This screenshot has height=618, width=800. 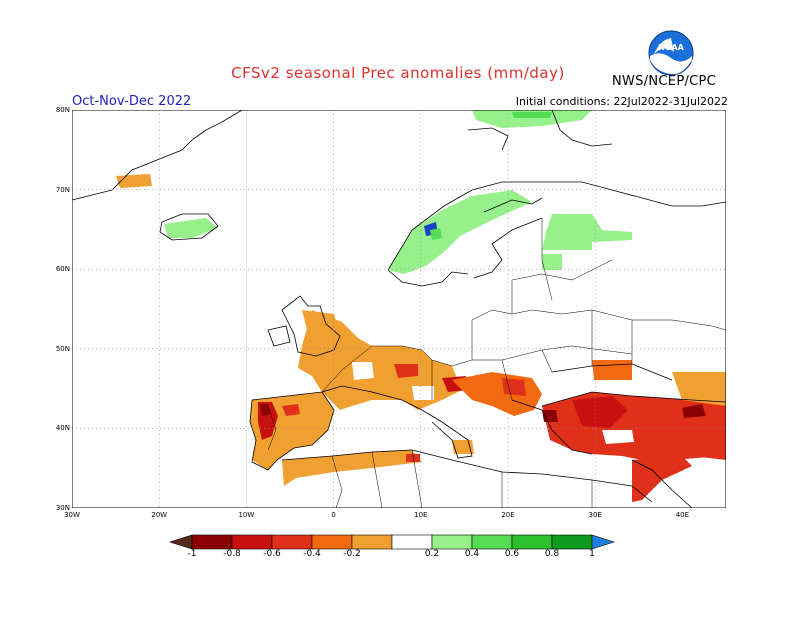 What do you see at coordinates (421, 515) in the screenshot?
I see `longitude-tick-label: 10E` at bounding box center [421, 515].